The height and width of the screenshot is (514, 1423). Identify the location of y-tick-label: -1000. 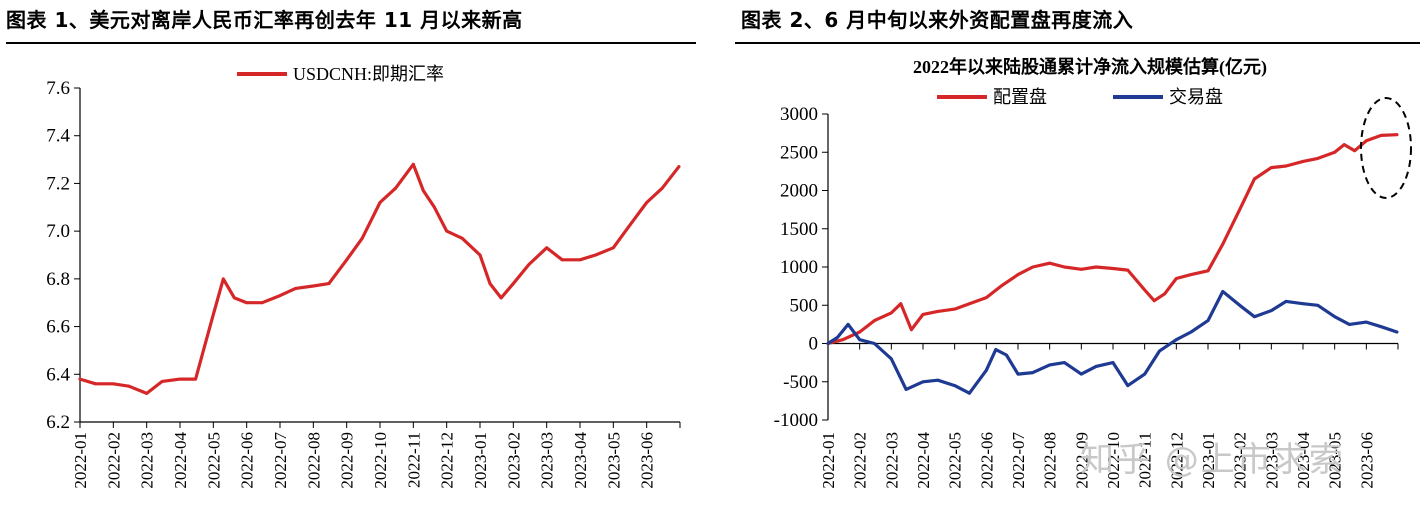
(796, 420).